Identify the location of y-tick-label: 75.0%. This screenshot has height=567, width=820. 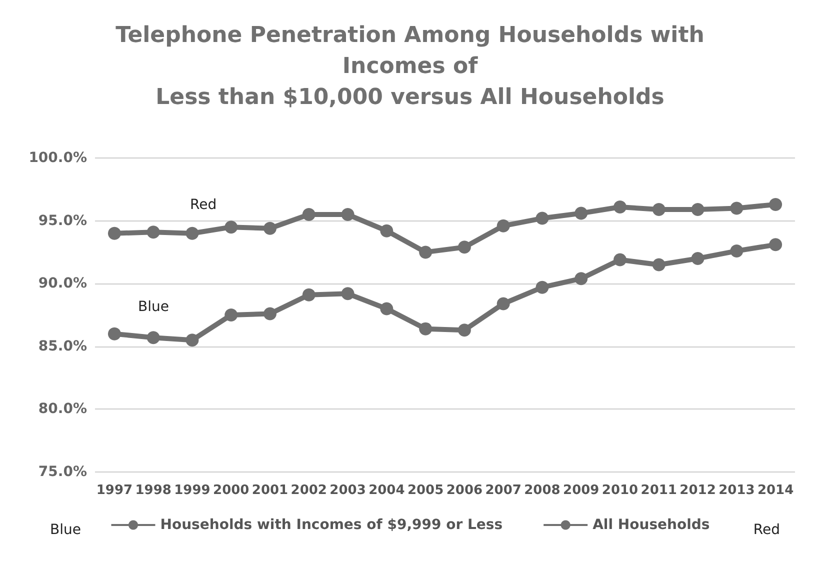
(62, 472).